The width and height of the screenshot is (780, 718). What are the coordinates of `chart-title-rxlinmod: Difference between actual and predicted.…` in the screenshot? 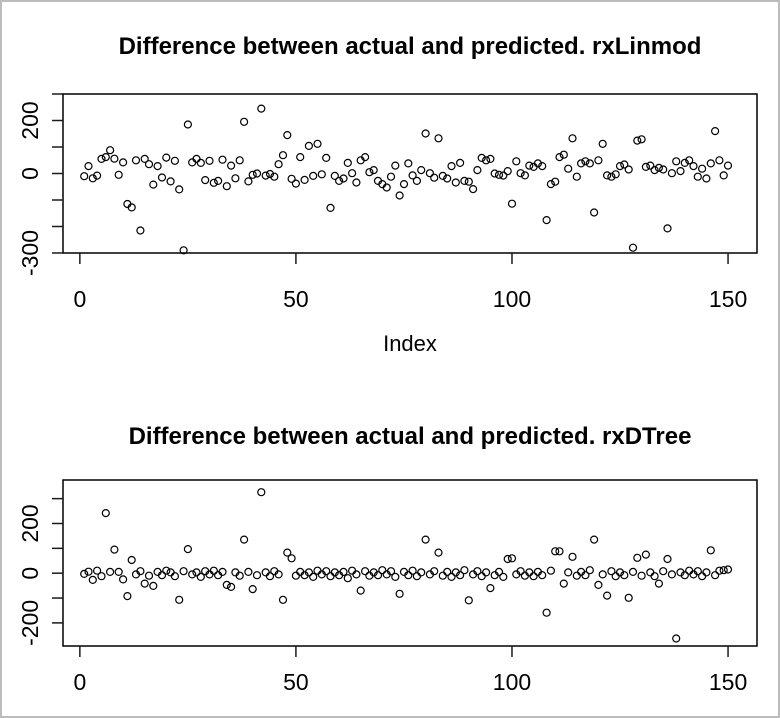 It's located at (410, 46).